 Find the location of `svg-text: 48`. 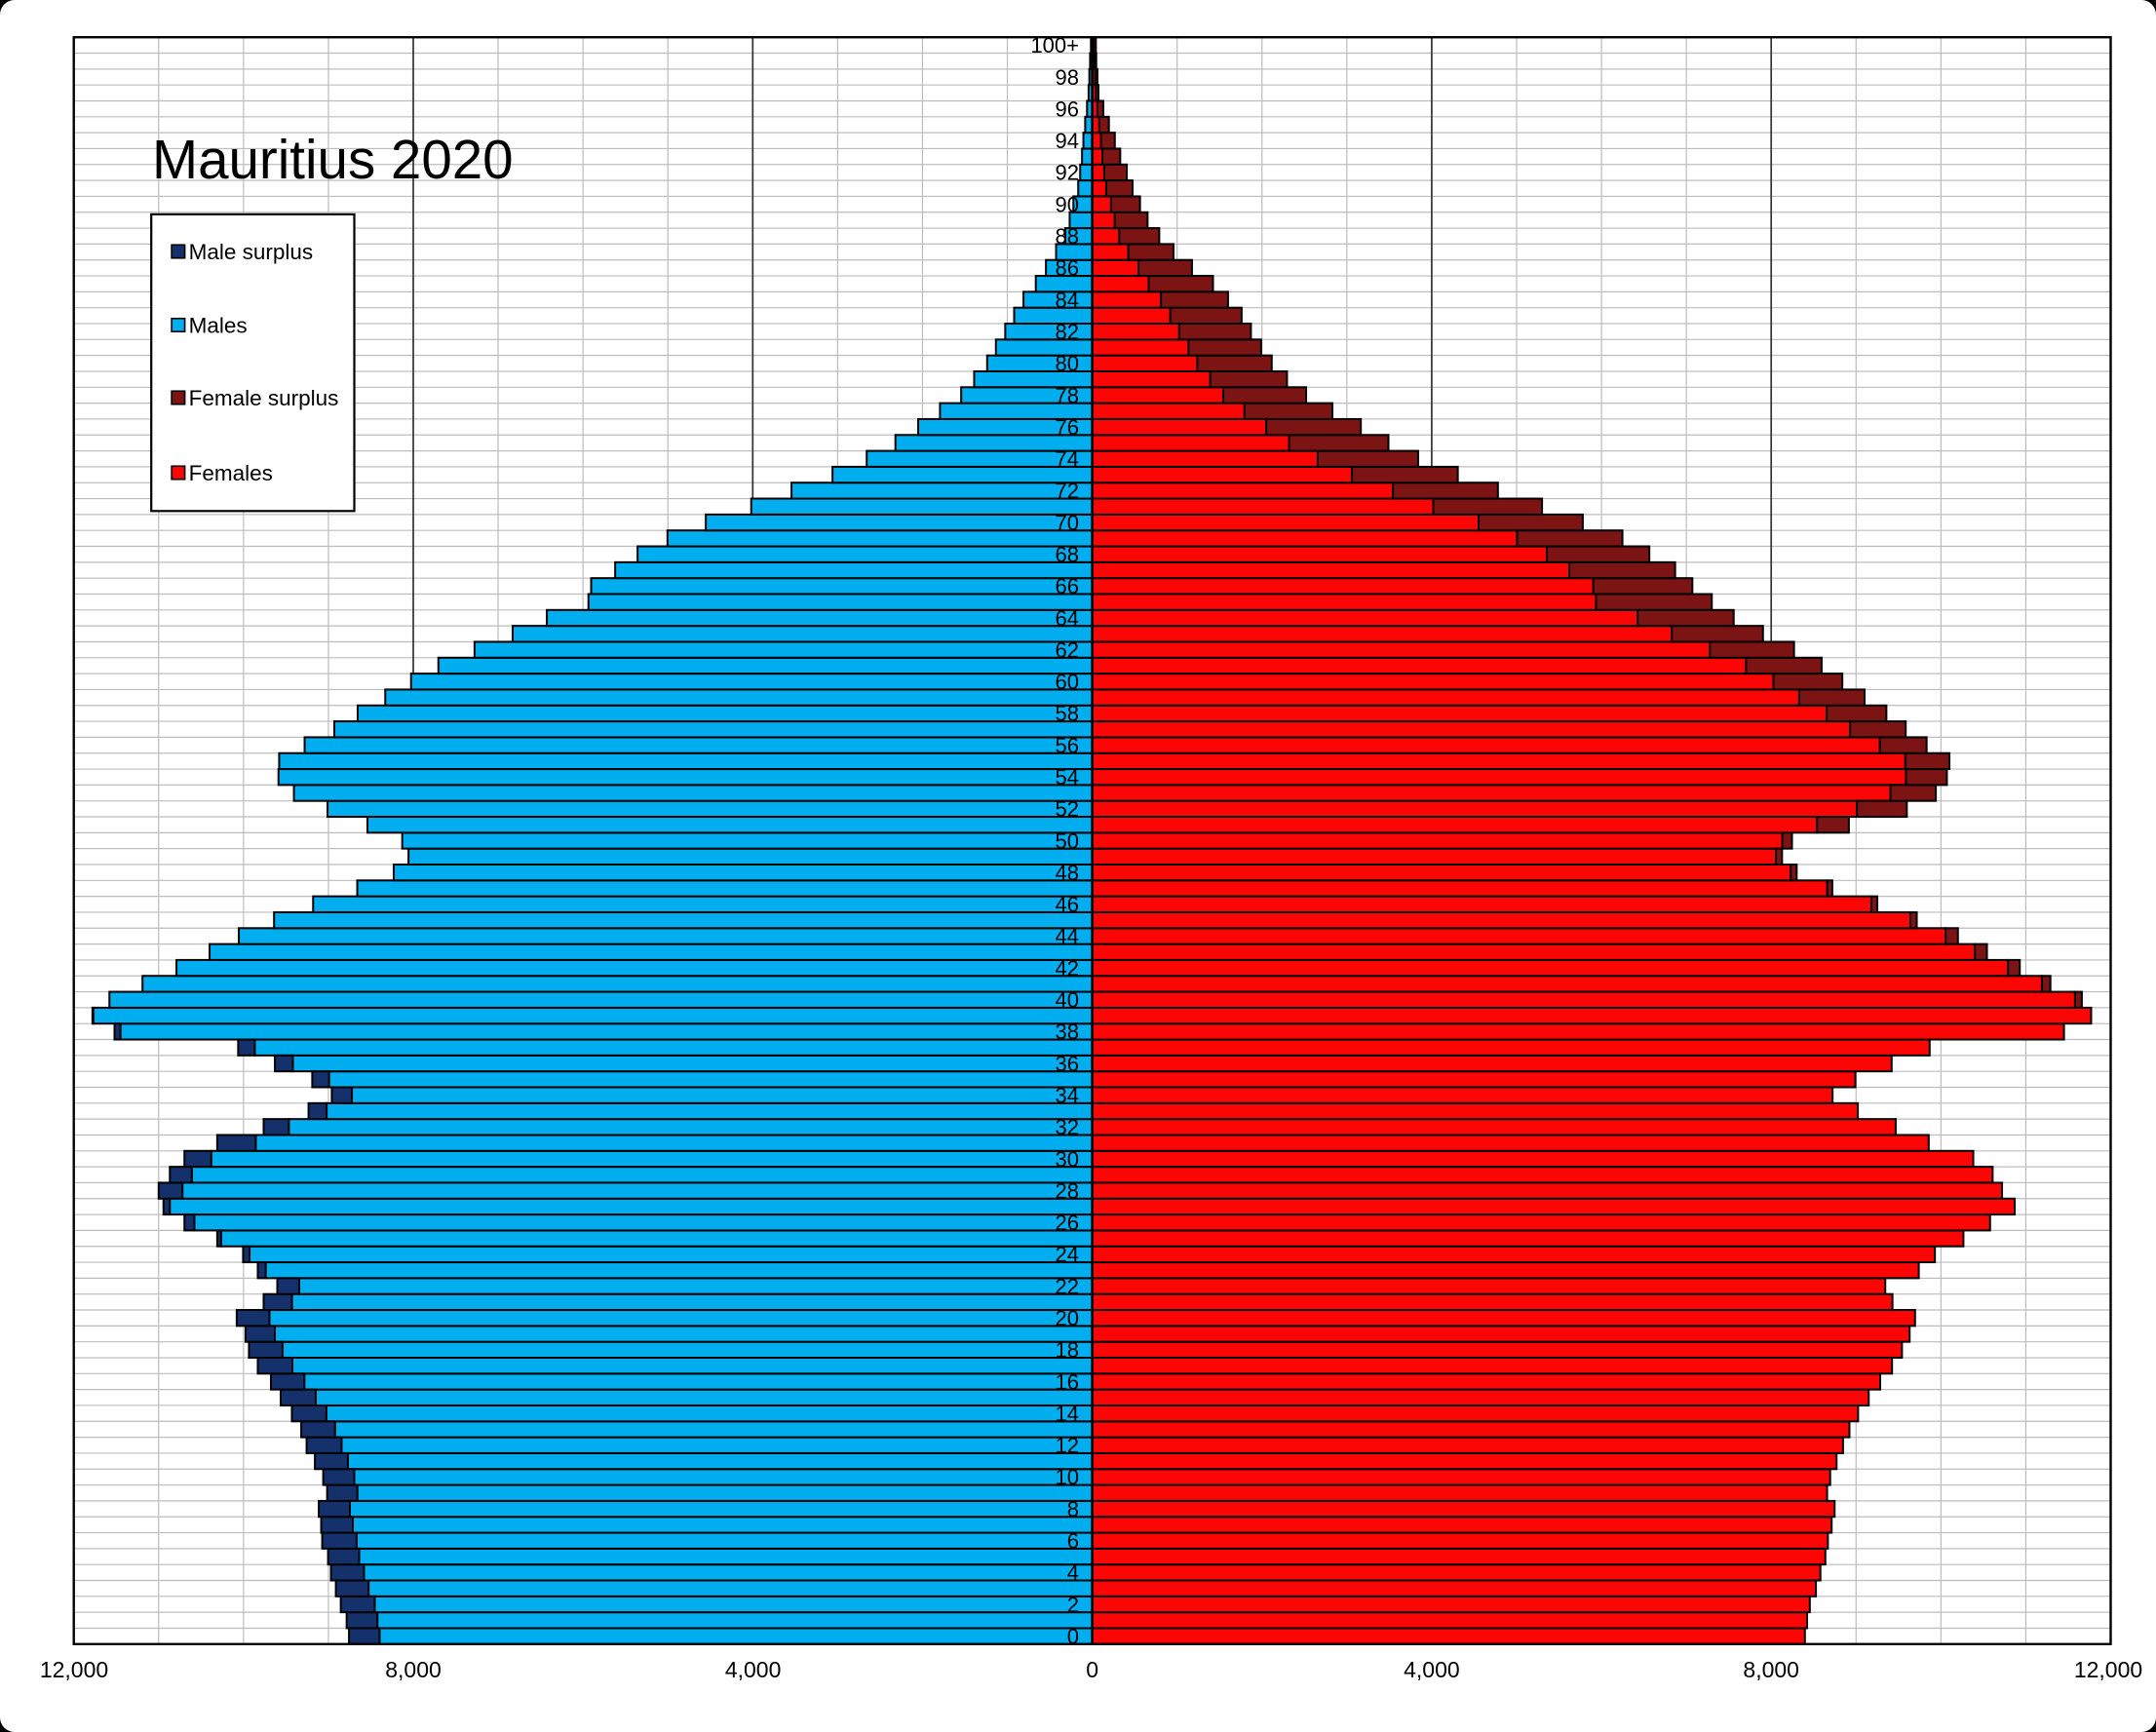

svg-text: 48 is located at coordinates (1067, 873).